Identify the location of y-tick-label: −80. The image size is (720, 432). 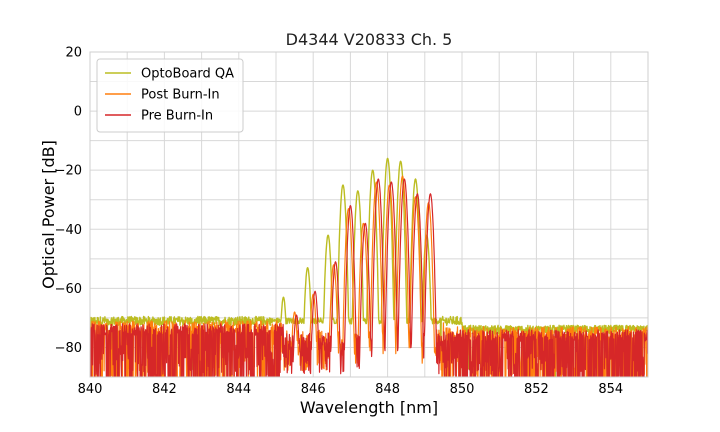
(68, 348).